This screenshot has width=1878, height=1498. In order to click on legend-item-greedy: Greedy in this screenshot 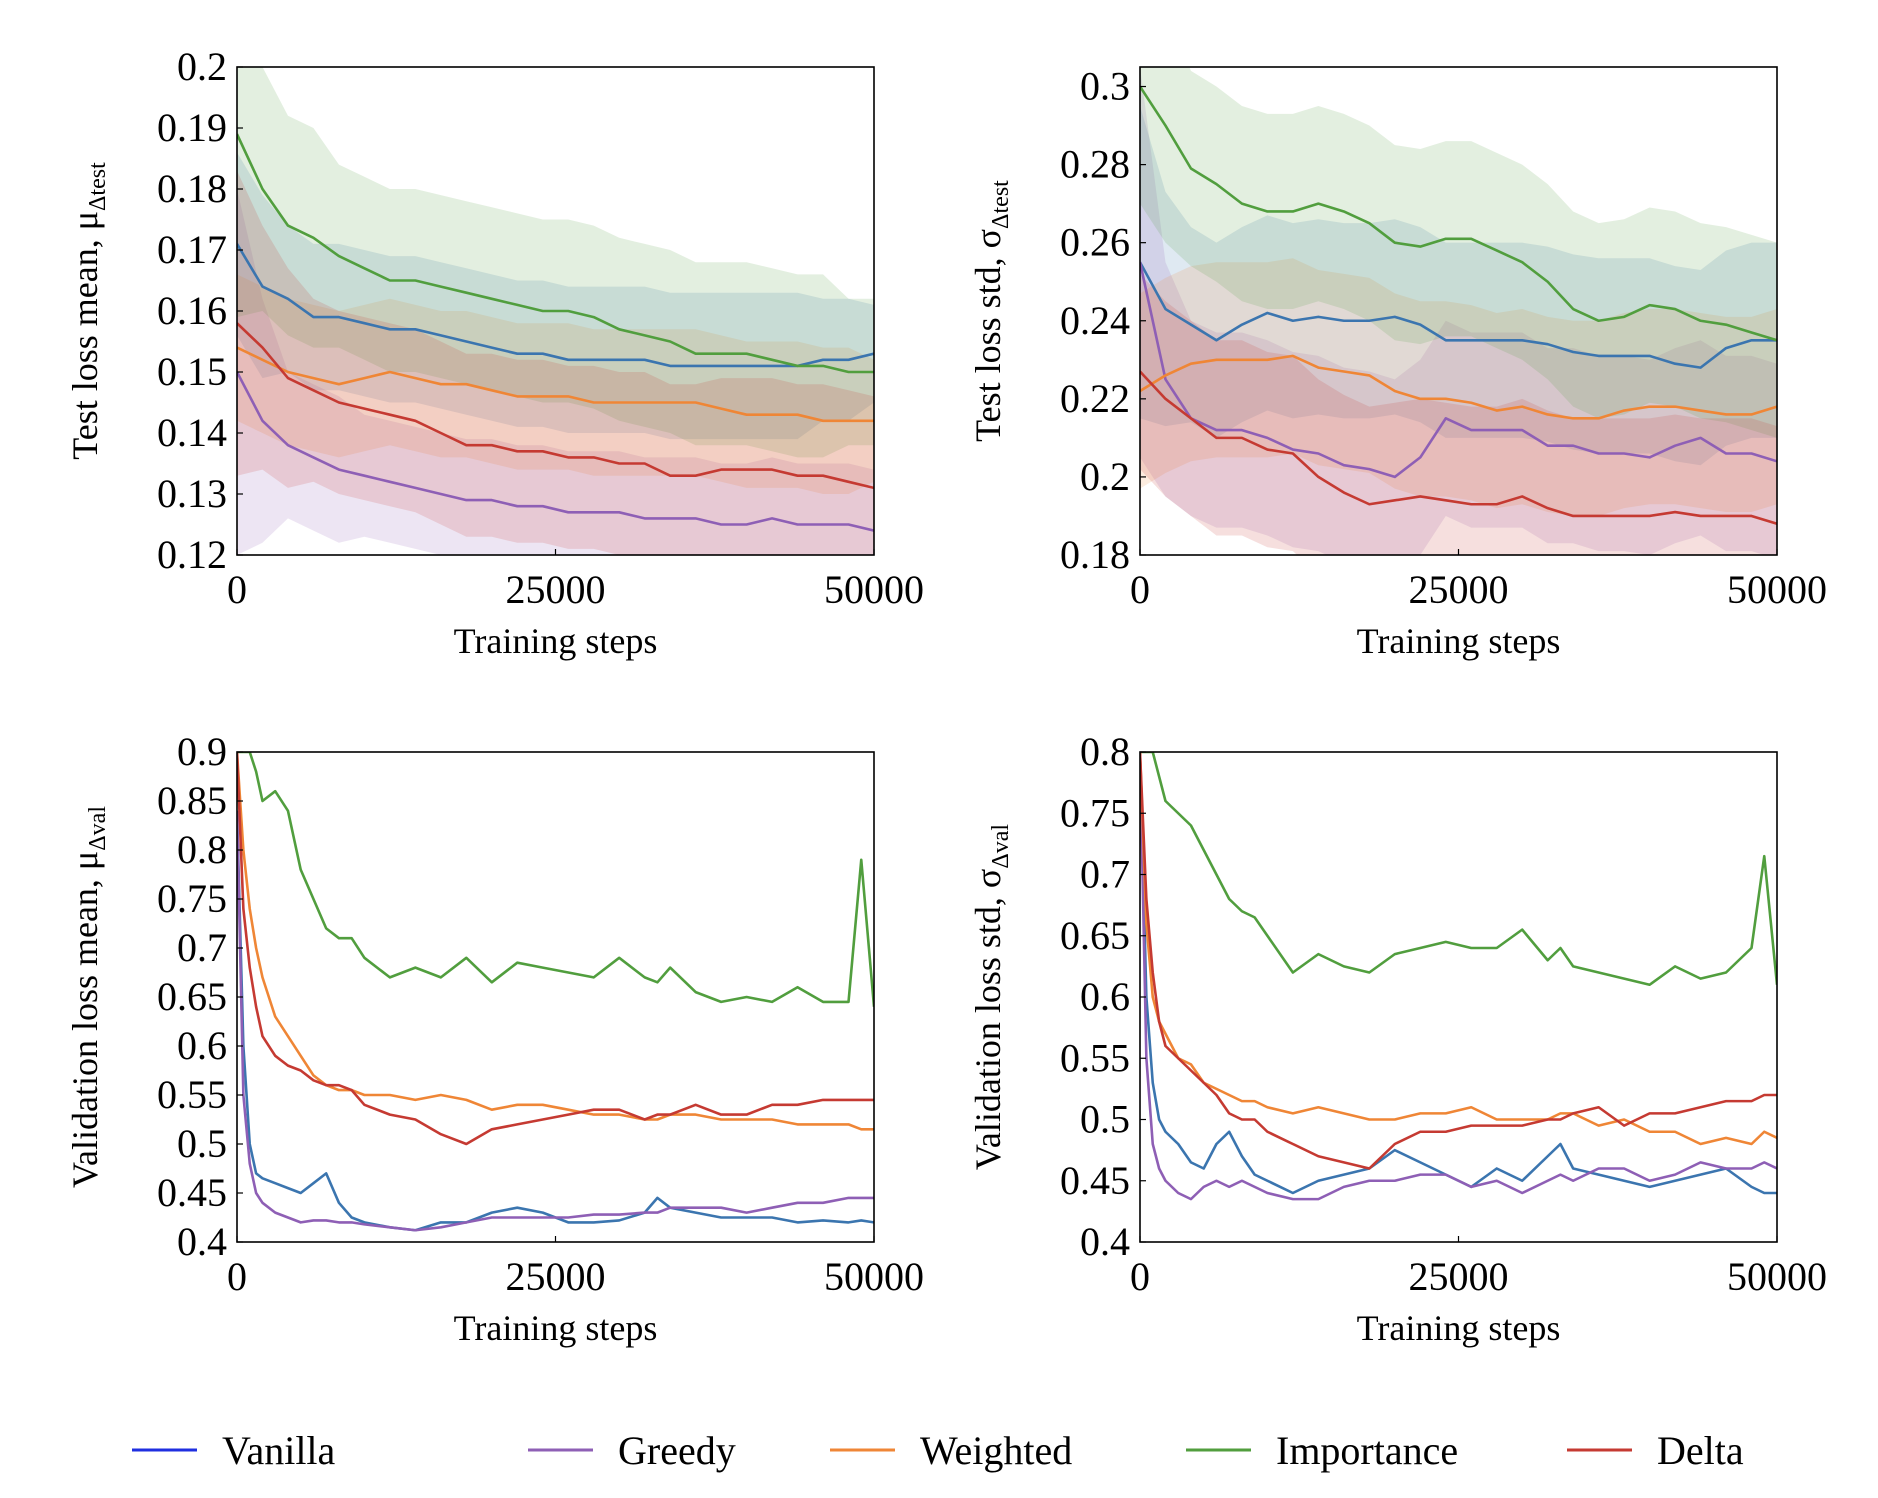, I will do `click(632, 1450)`.